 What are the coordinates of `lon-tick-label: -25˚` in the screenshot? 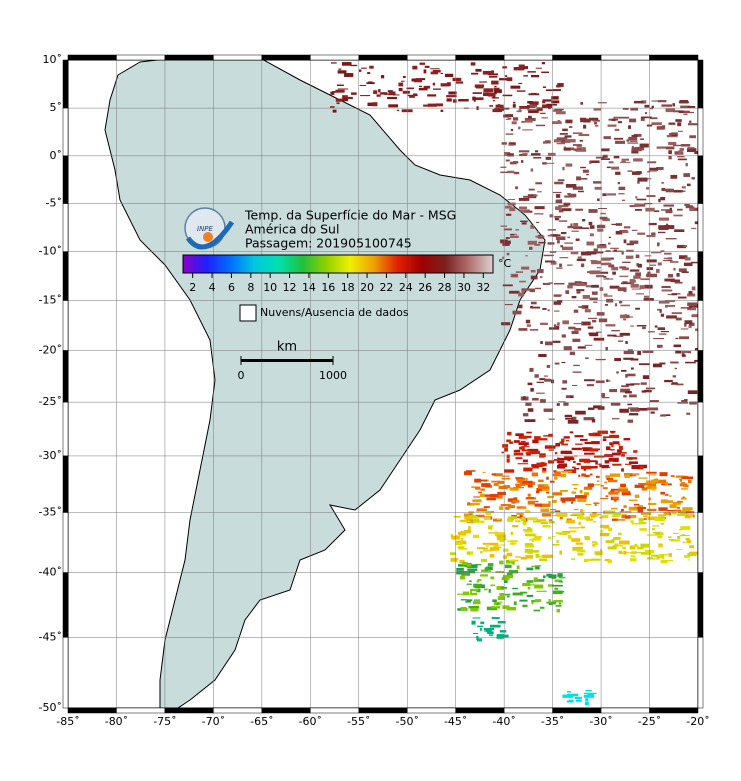 It's located at (649, 721).